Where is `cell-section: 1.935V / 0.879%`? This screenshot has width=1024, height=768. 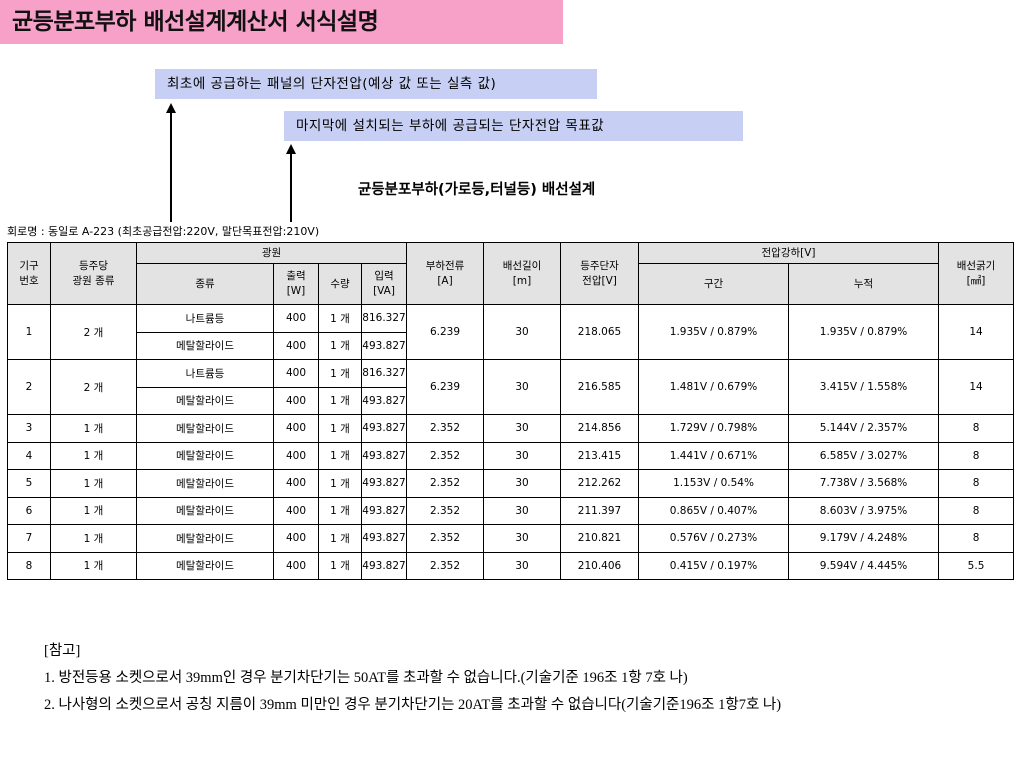
cell-section: 1.935V / 0.879% is located at coordinates (714, 332).